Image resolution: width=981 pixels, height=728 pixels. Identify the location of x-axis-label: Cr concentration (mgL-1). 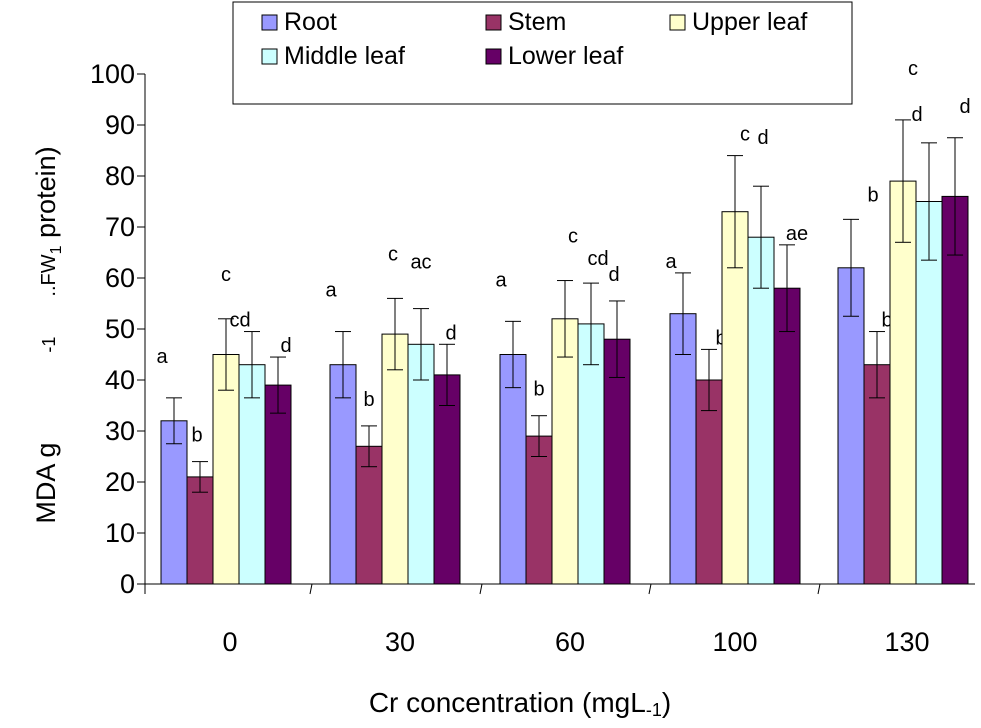
(520, 703).